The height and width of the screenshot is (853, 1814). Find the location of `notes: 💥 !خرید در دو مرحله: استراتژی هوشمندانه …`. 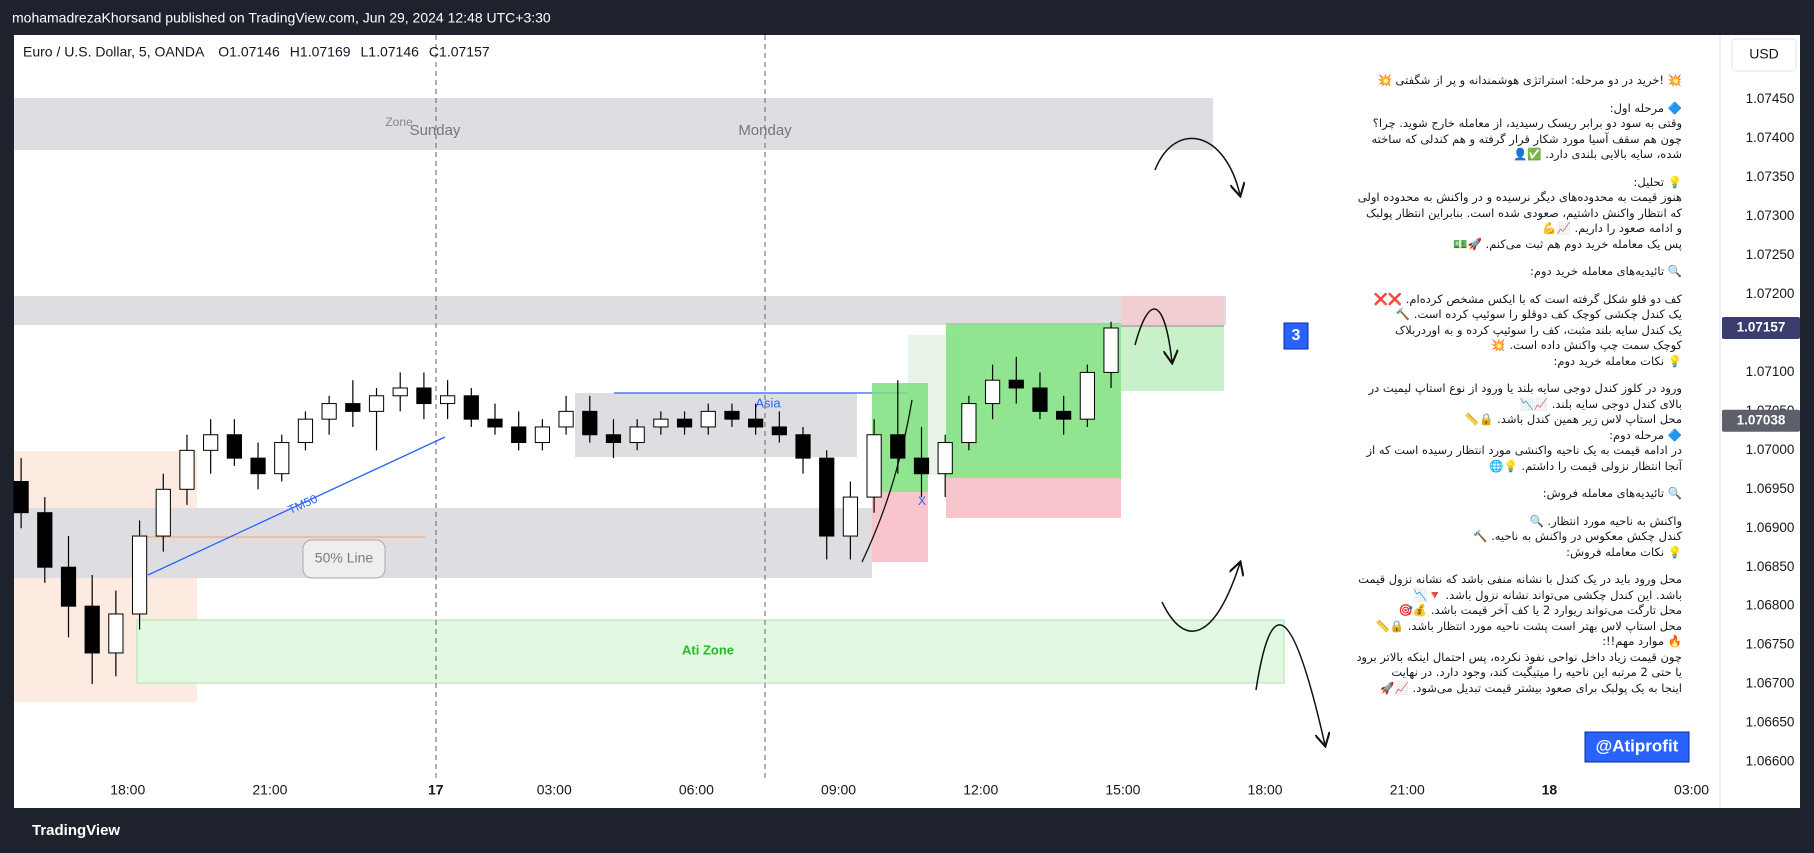

notes: 💥 !خرید در دو مرحله: استراتژی هوشمندانه … is located at coordinates (1506, 390).